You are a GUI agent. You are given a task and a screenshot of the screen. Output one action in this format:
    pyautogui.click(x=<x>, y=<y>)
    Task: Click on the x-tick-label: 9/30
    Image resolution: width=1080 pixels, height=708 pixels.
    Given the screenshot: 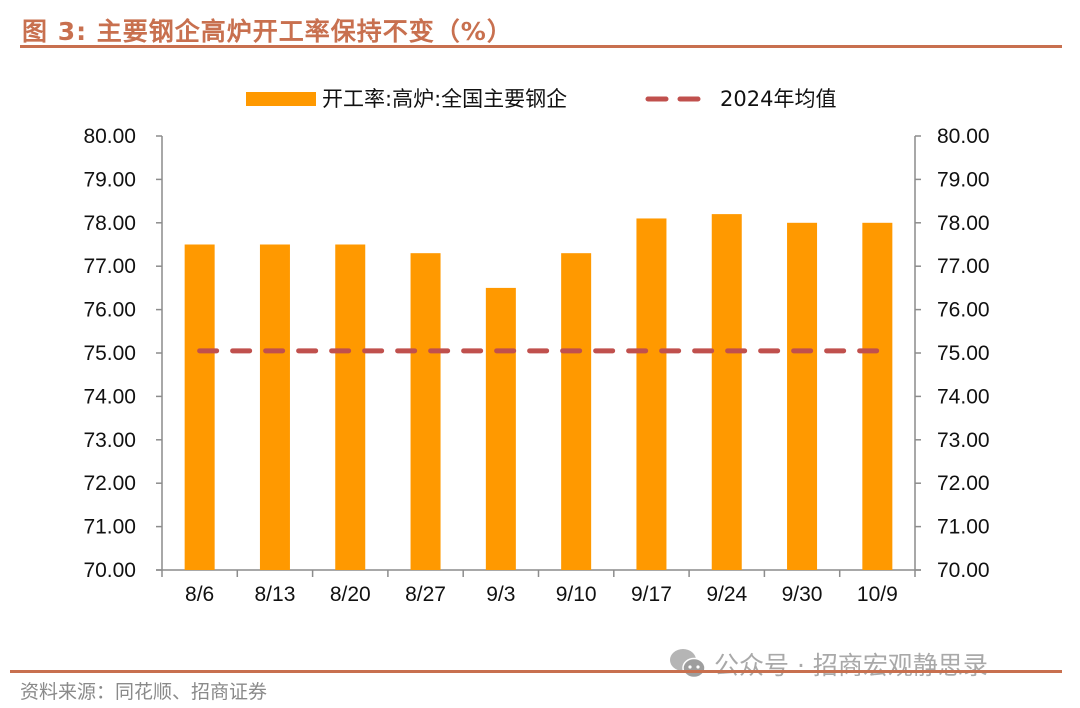 What is the action you would take?
    pyautogui.click(x=802, y=594)
    